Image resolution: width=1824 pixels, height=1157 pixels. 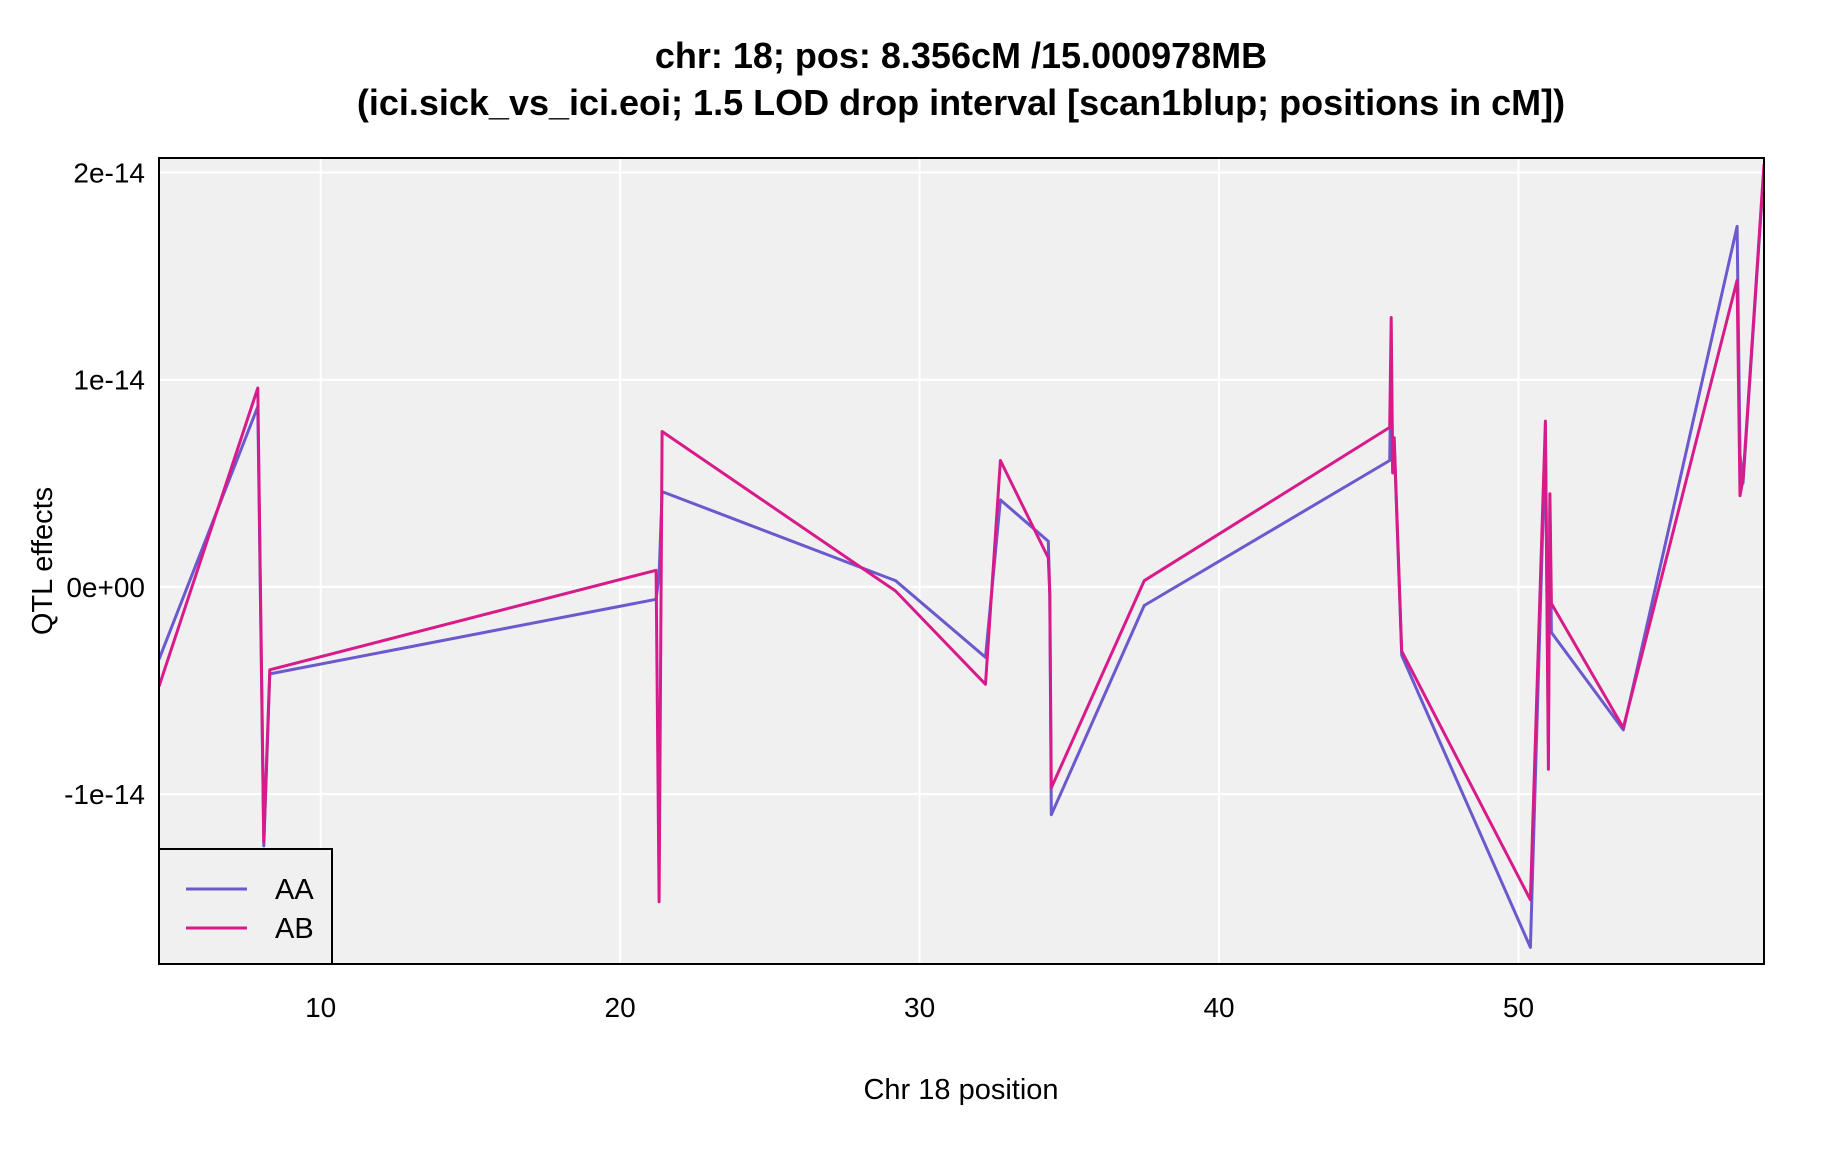 I want to click on x-tick-label: 40, so click(x=1218, y=1007).